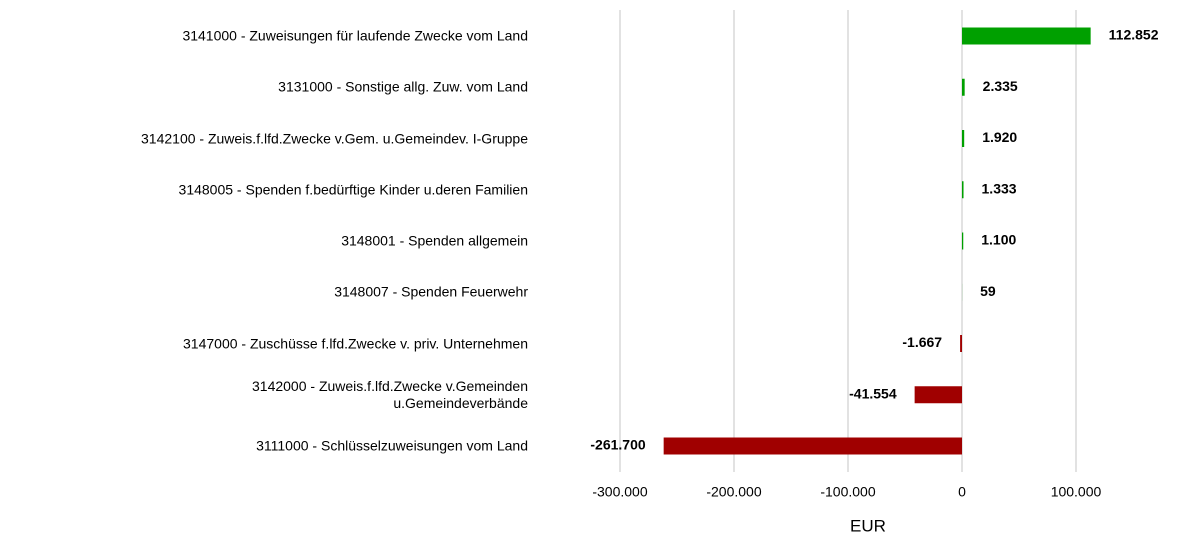  What do you see at coordinates (988, 291) in the screenshot?
I see `value-label: 59` at bounding box center [988, 291].